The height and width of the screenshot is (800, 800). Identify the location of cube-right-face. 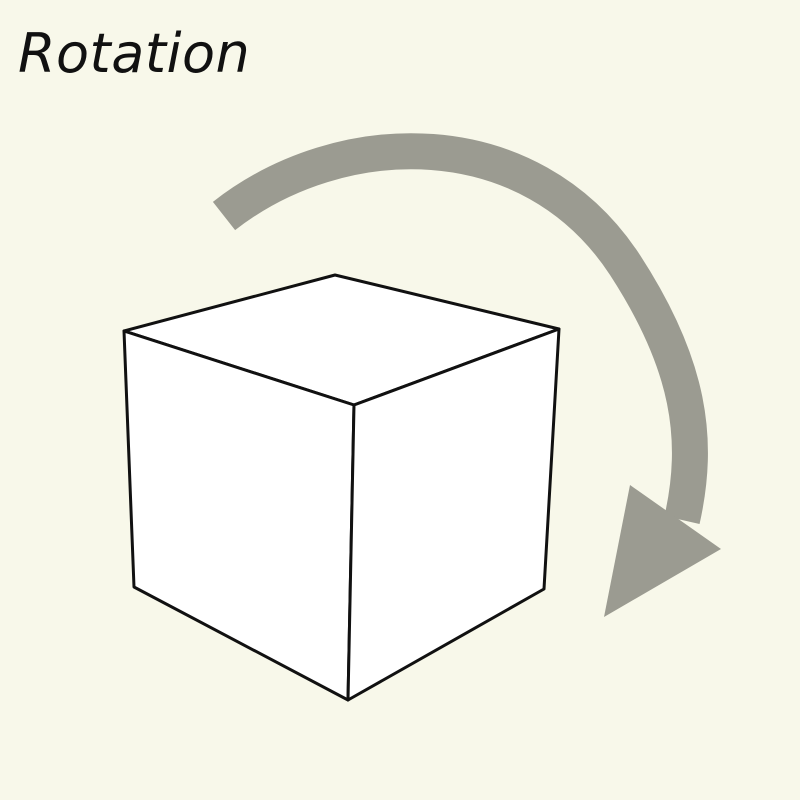
(453, 514).